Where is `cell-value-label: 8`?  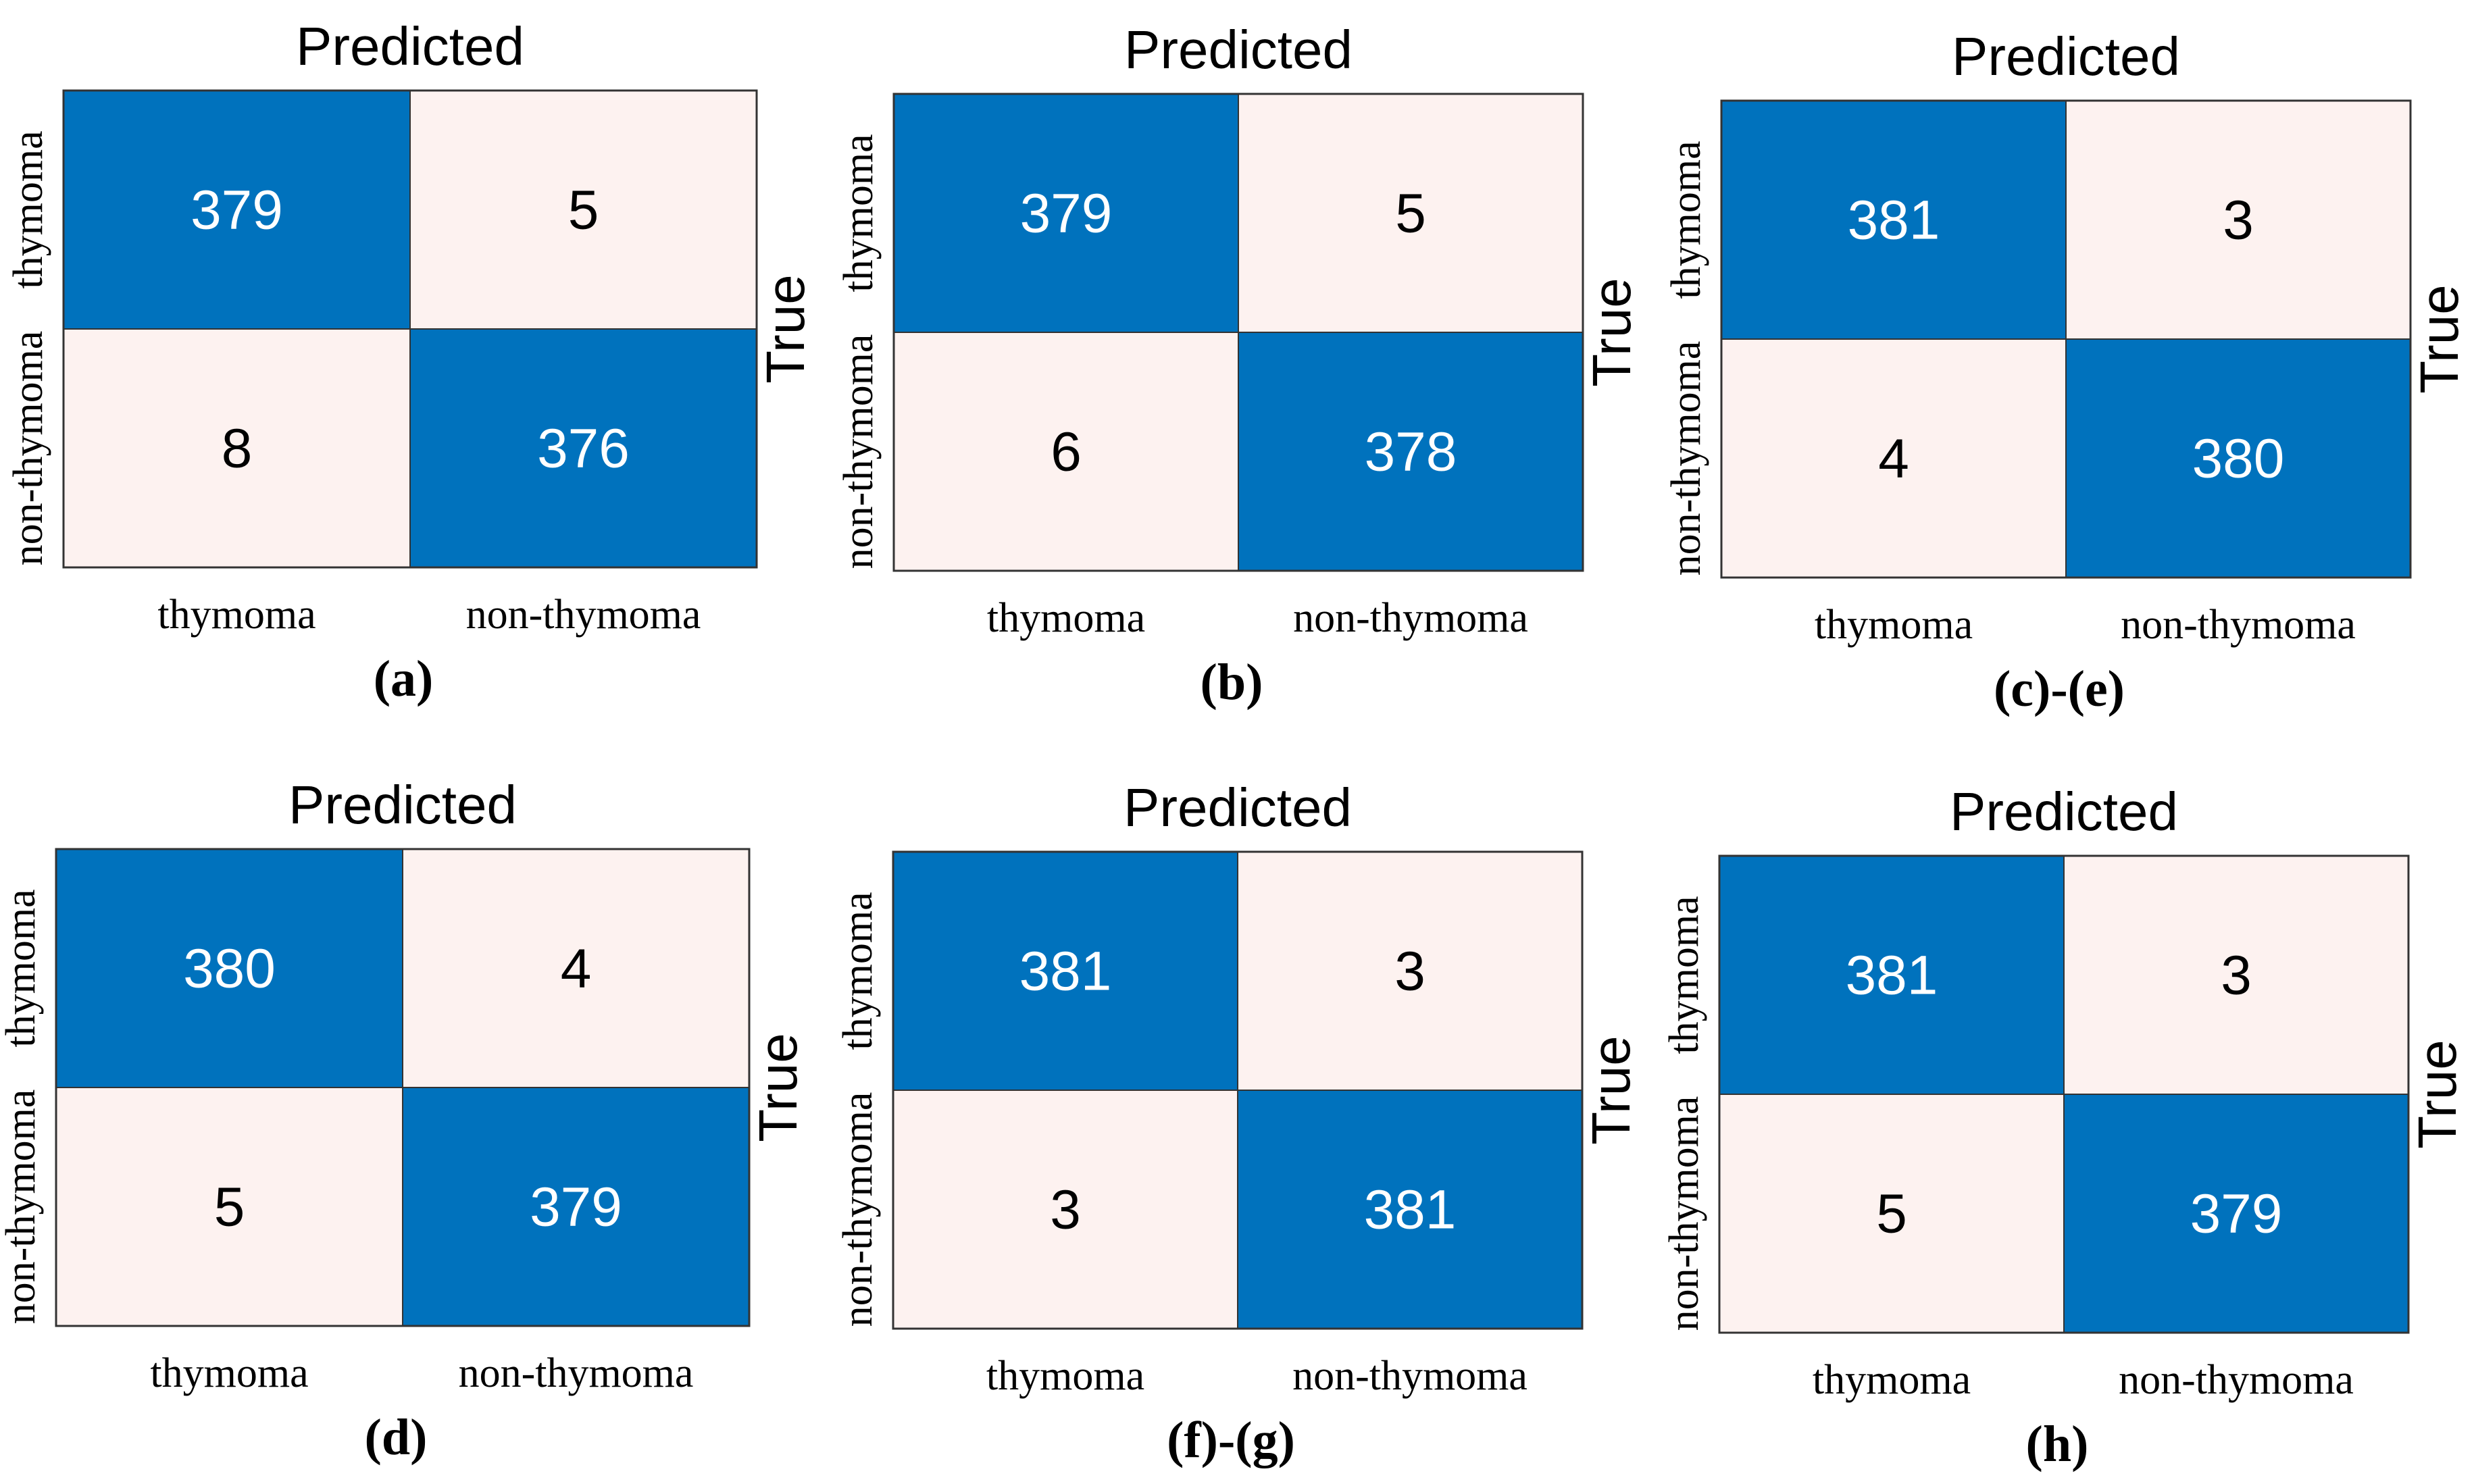 cell-value-label: 8 is located at coordinates (237, 449).